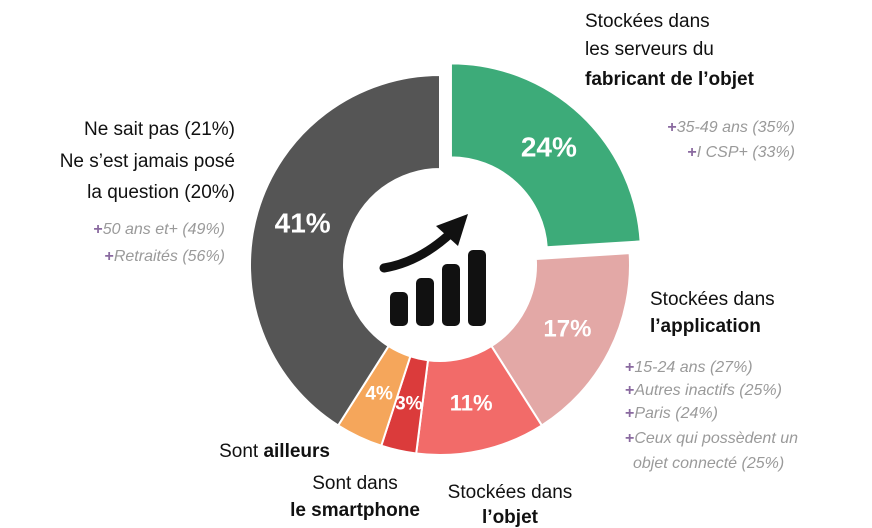 This screenshot has height=528, width=872. What do you see at coordinates (676, 413) in the screenshot?
I see `note-text: Paris (24%)` at bounding box center [676, 413].